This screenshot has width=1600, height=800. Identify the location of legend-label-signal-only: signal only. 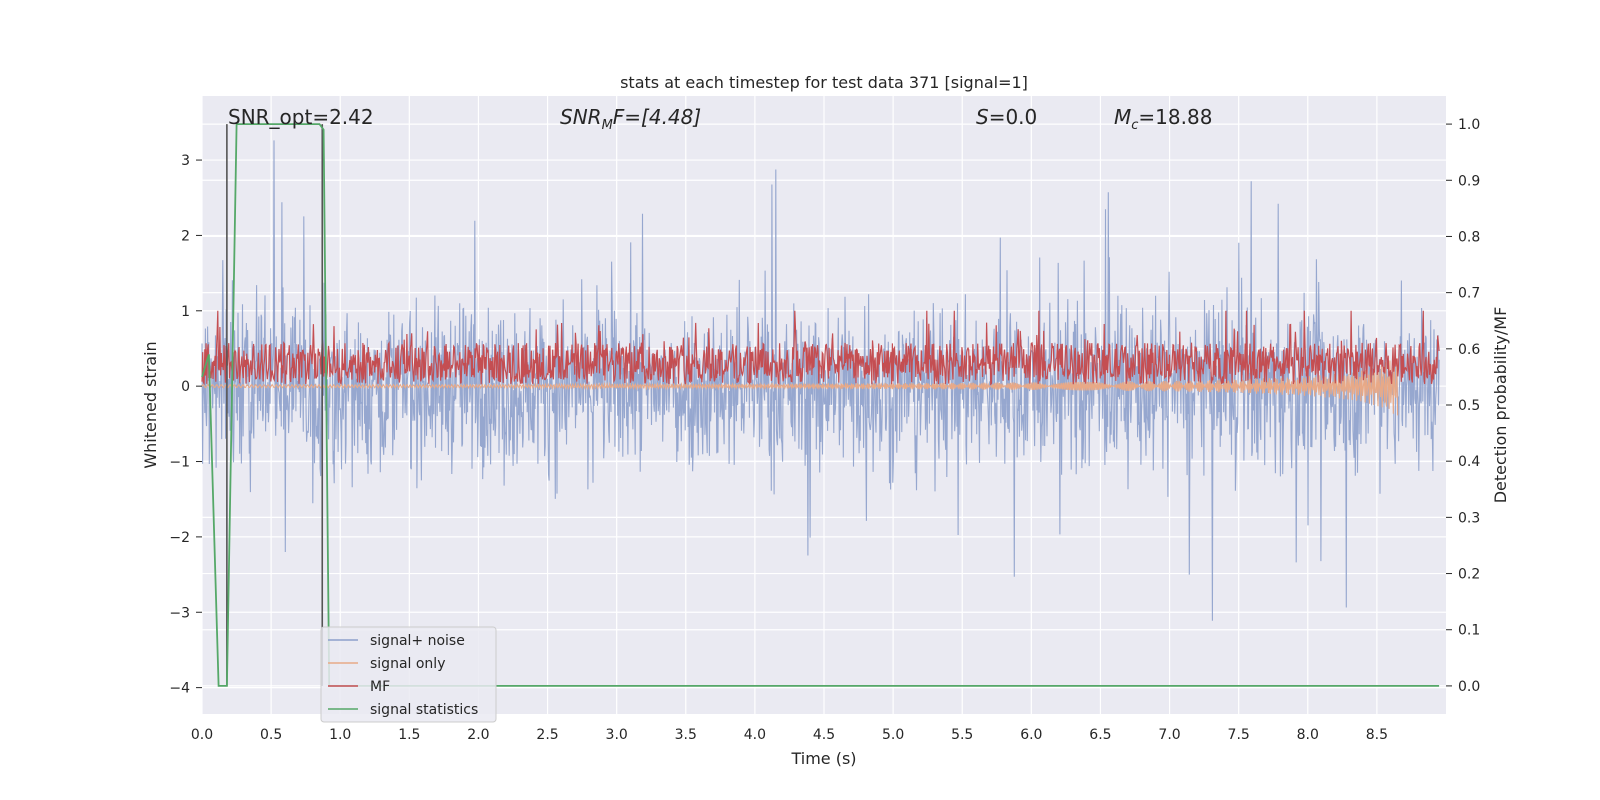
(407, 664).